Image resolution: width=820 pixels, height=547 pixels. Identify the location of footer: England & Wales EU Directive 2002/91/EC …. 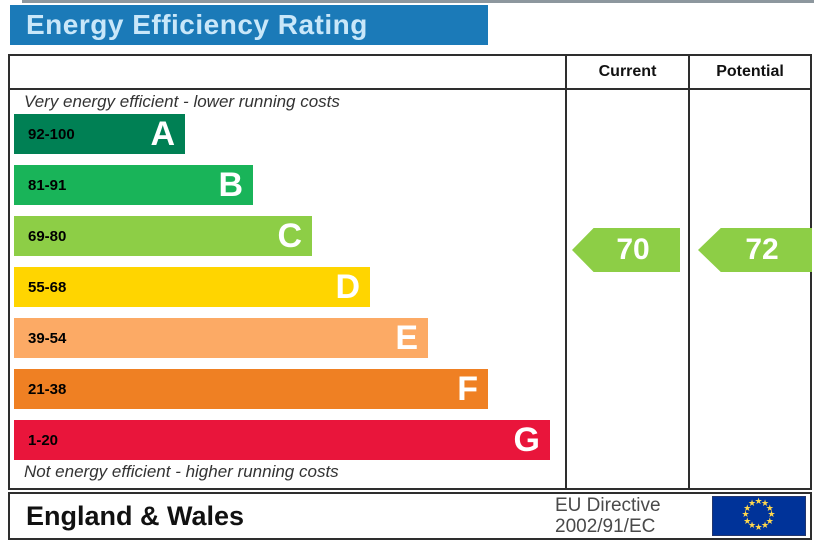
(410, 516).